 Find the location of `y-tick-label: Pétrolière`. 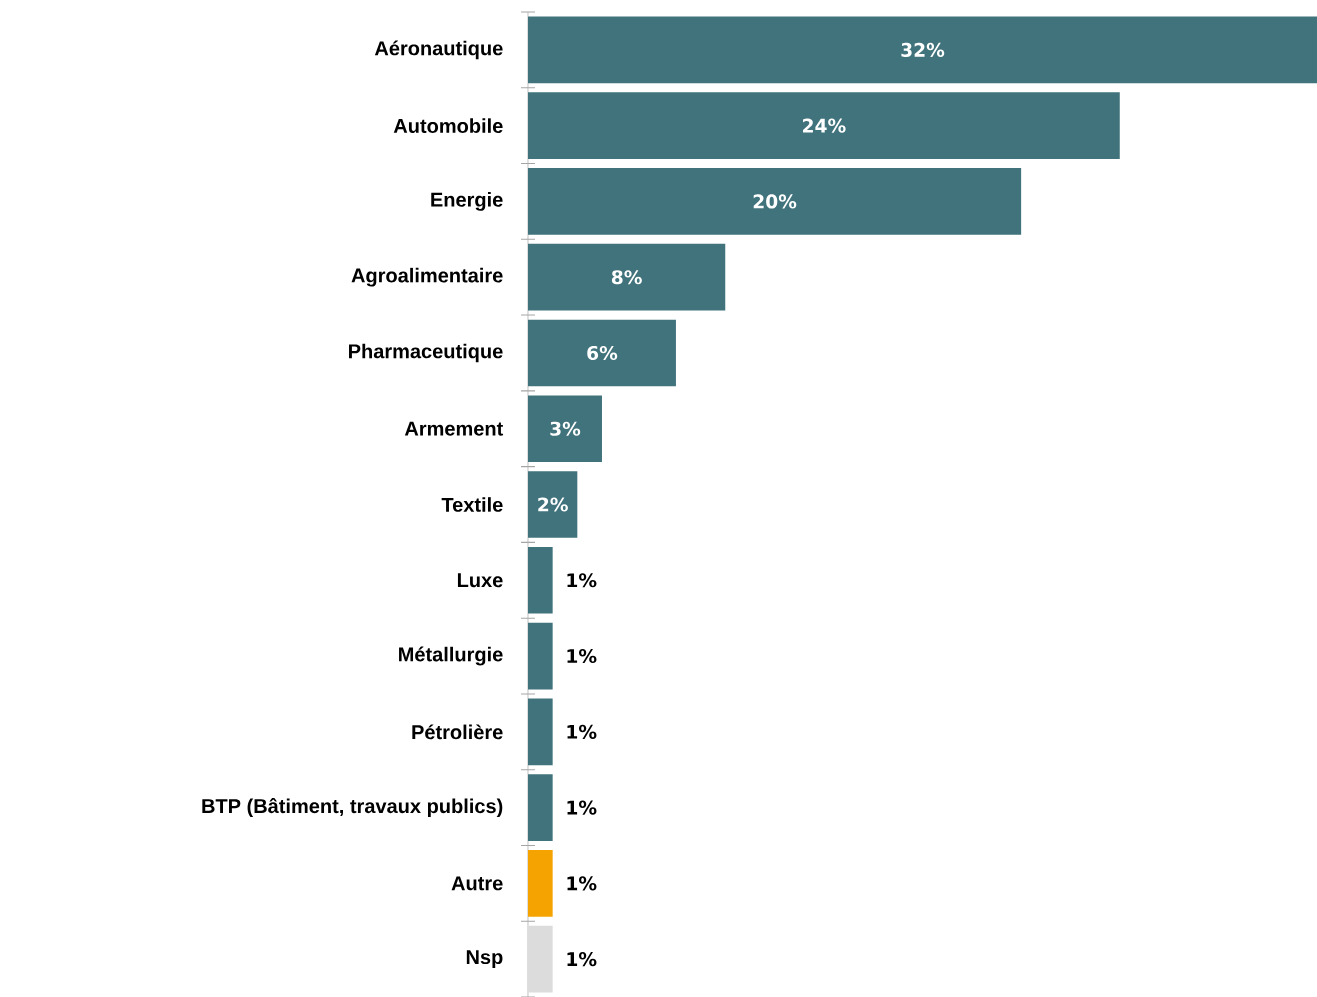

y-tick-label: Pétrolière is located at coordinates (457, 732).